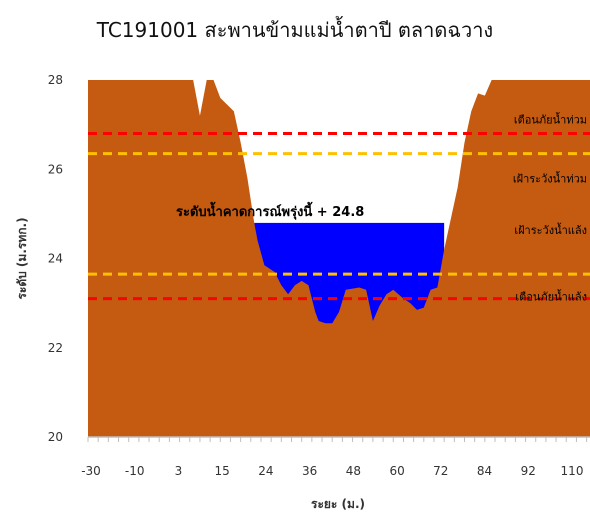 The height and width of the screenshot is (519, 590). Describe the element at coordinates (332, 471) in the screenshot. I see `x-tick-labels: -30 -10 3 15 24 36 48 60 72 84 92 110` at that location.